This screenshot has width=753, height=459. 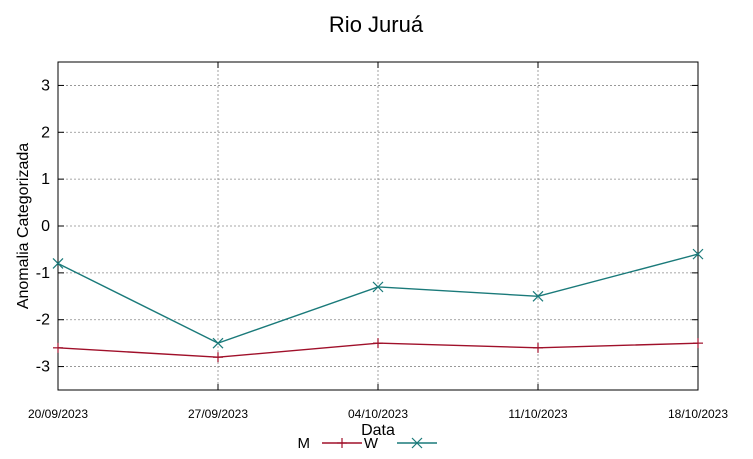 What do you see at coordinates (304, 443) in the screenshot?
I see `legend-label-m: M` at bounding box center [304, 443].